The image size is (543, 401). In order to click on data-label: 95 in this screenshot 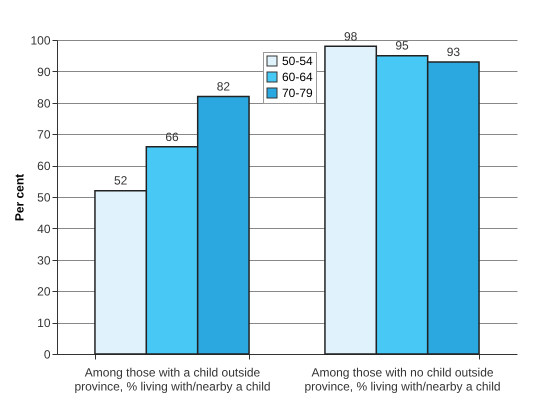, I will do `click(402, 45)`.